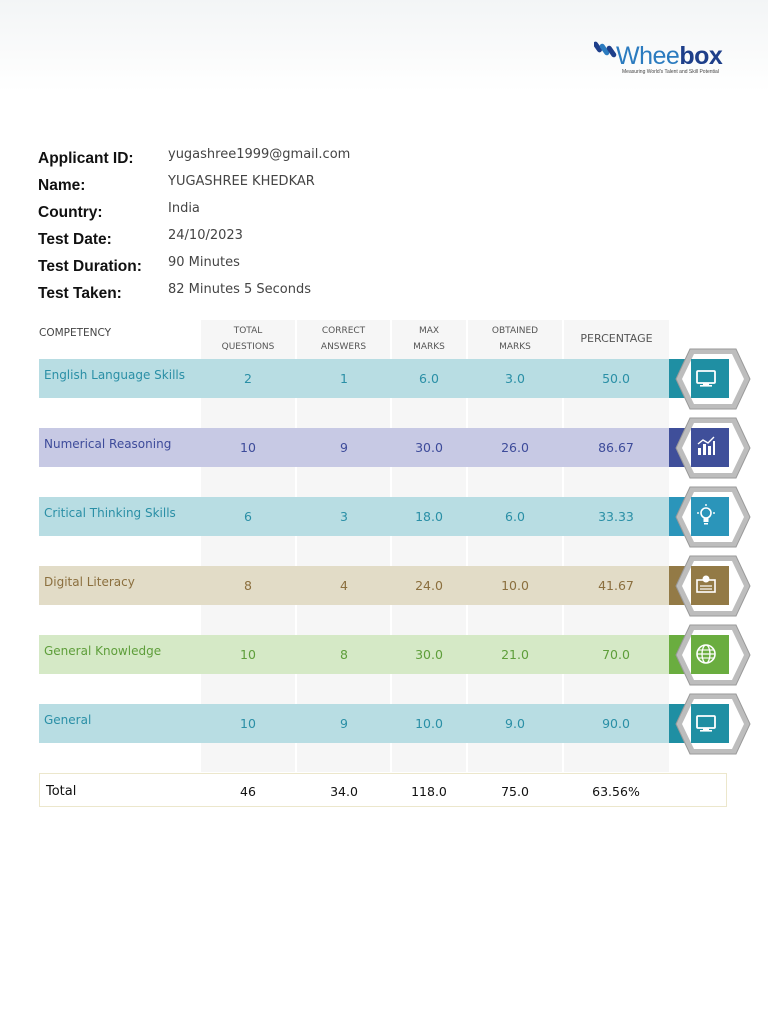  What do you see at coordinates (108, 444) in the screenshot?
I see `competency-name: Numerical Reasoning` at bounding box center [108, 444].